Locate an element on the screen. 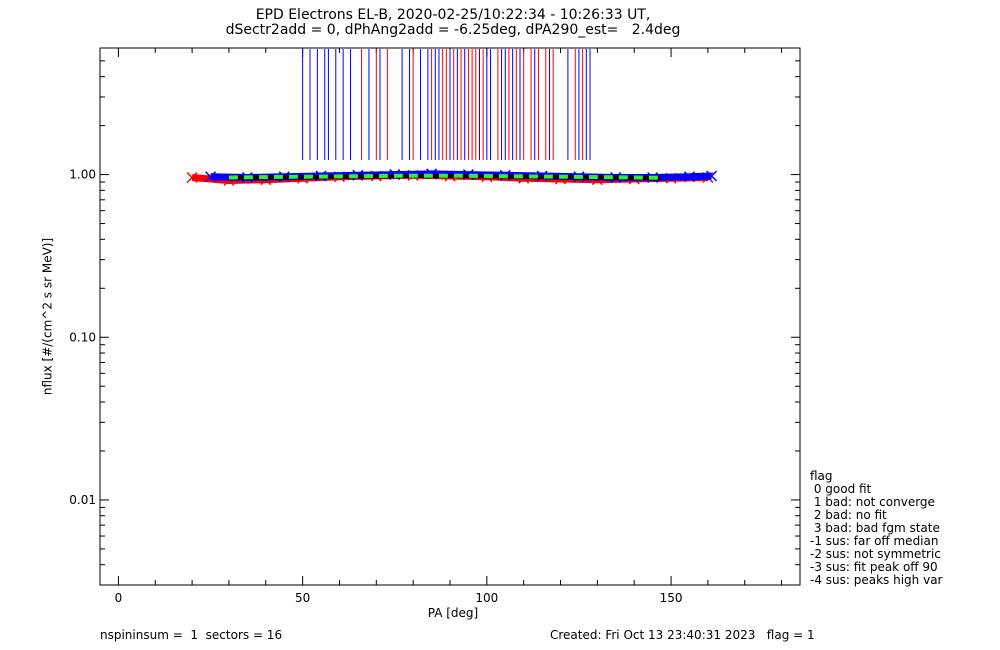  x-tick-label: 150 is located at coordinates (671, 598).